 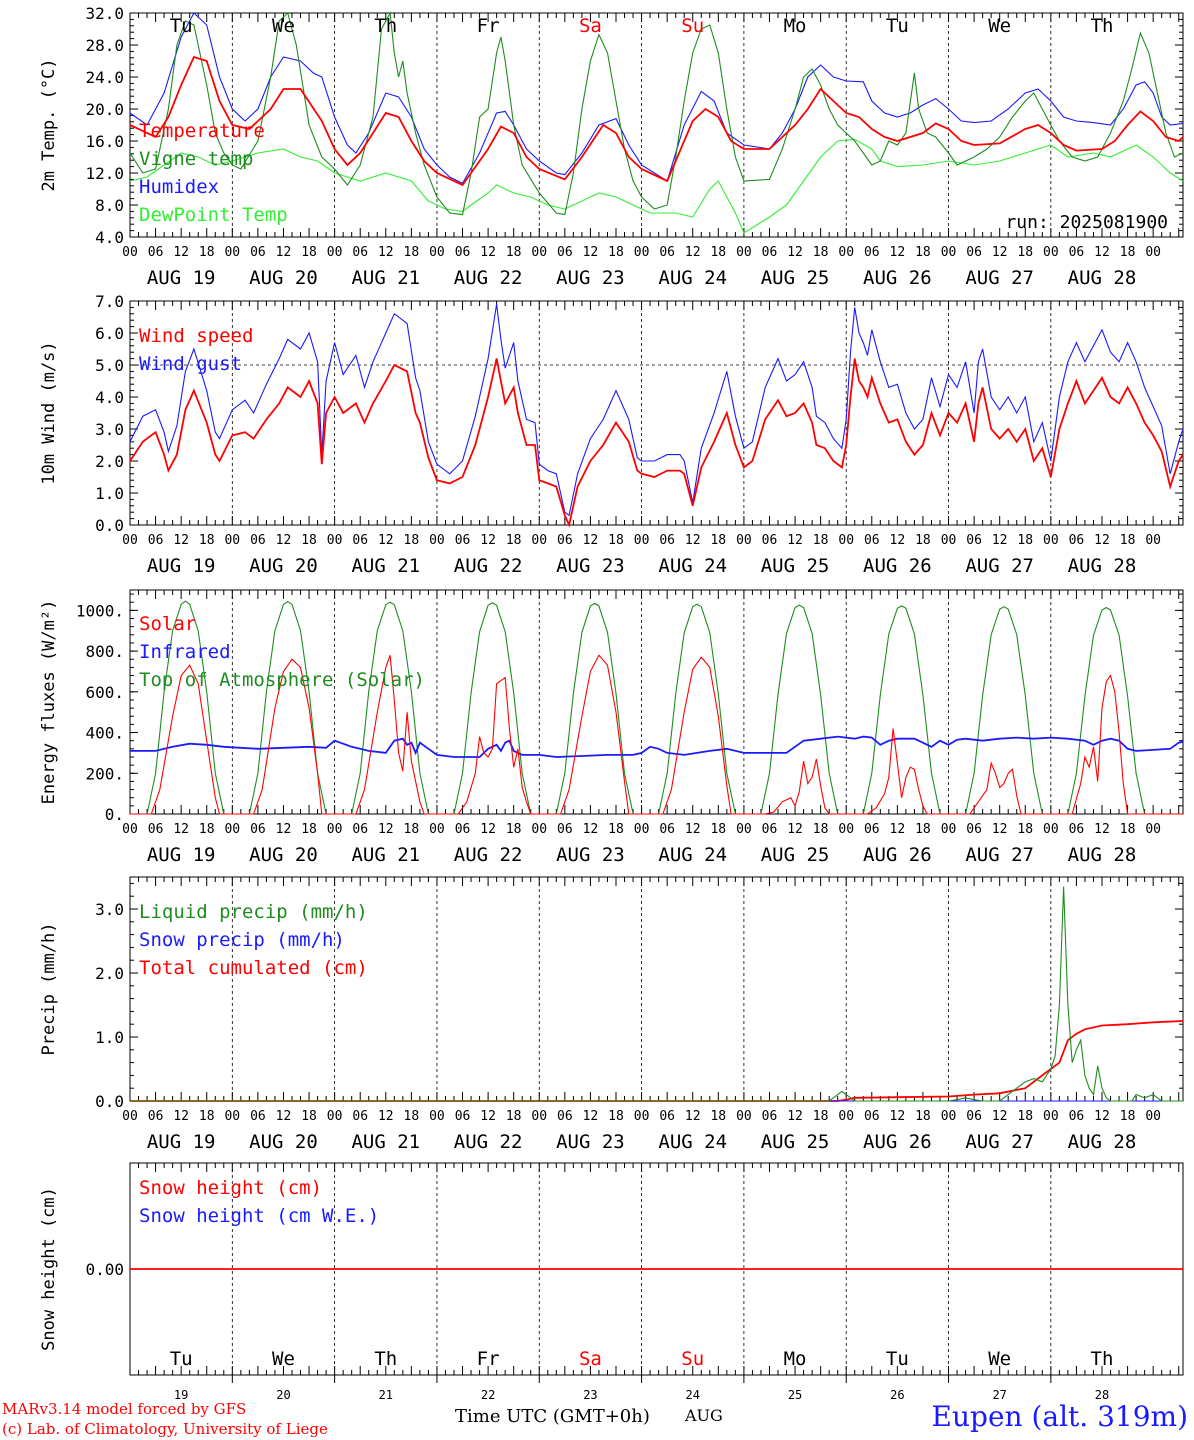 What do you see at coordinates (656, 410) in the screenshot?
I see `series-line-wind-gust` at bounding box center [656, 410].